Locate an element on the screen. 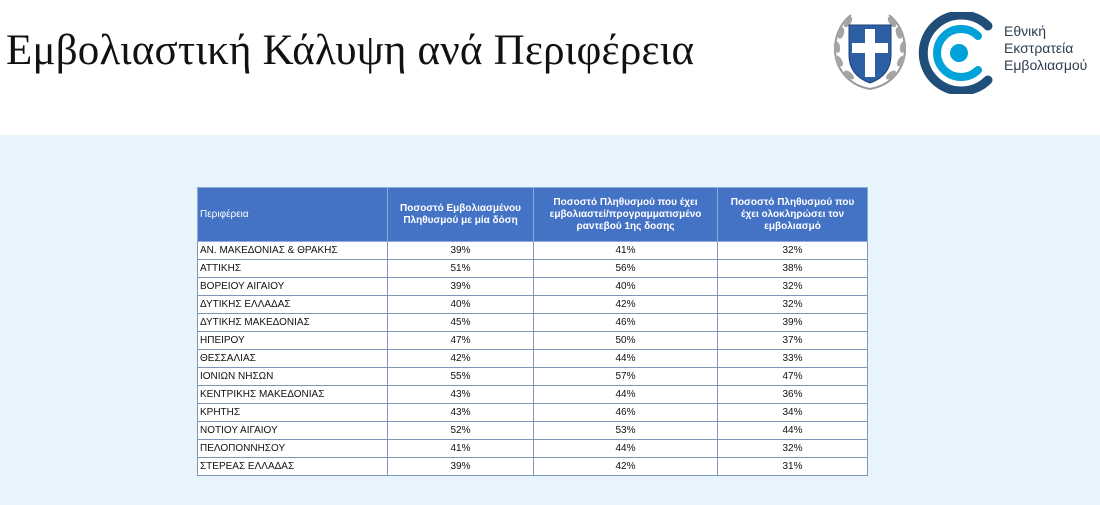 The height and width of the screenshot is (505, 1100). table-row: ΗΠΕΙΡΟΥ 47% 50% 37% is located at coordinates (532, 340).